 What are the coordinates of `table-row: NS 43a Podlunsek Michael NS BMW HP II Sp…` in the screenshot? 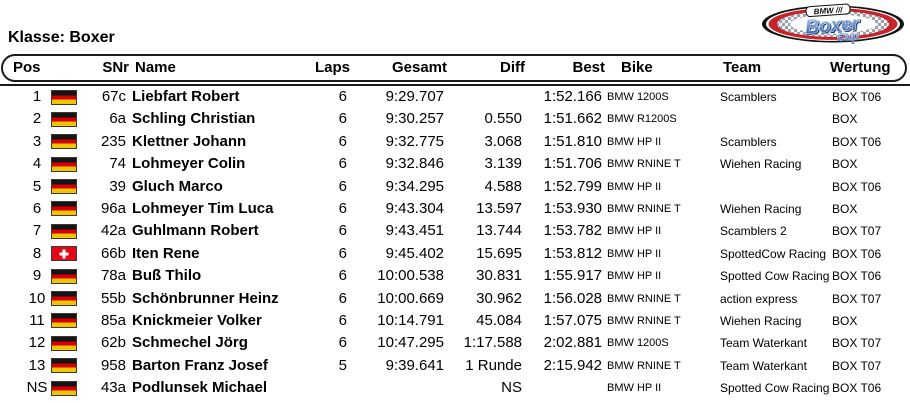 It's located at (455, 388).